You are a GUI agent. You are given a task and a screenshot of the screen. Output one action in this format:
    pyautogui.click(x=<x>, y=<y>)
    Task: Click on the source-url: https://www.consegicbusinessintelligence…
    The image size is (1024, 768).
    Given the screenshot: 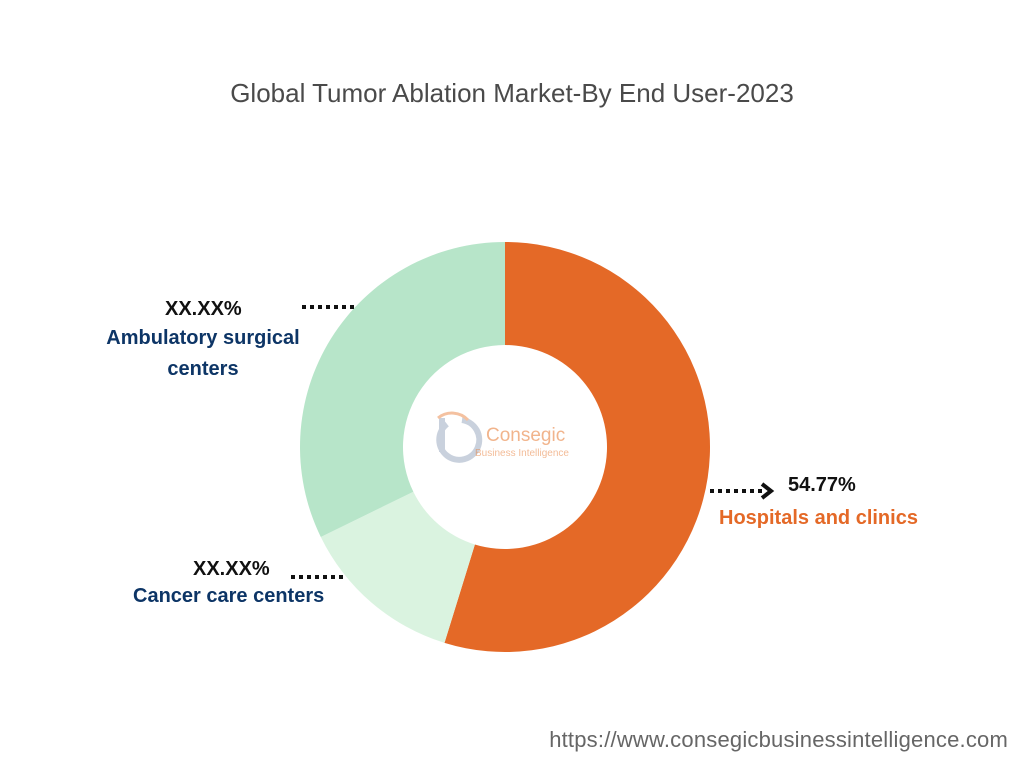 What is the action you would take?
    pyautogui.click(x=778, y=739)
    